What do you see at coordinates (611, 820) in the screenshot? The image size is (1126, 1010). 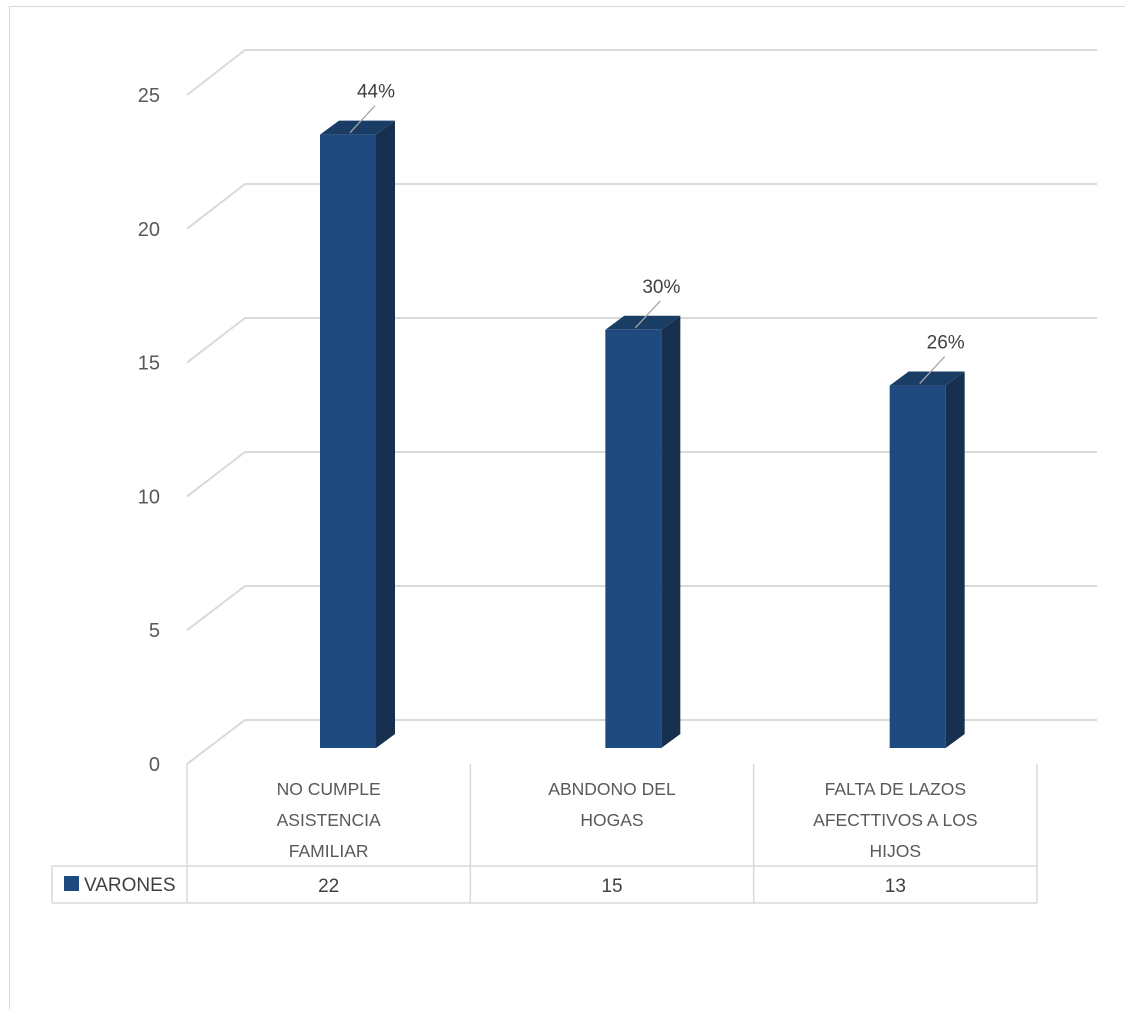 I see `category-label: HOGAS` at bounding box center [611, 820].